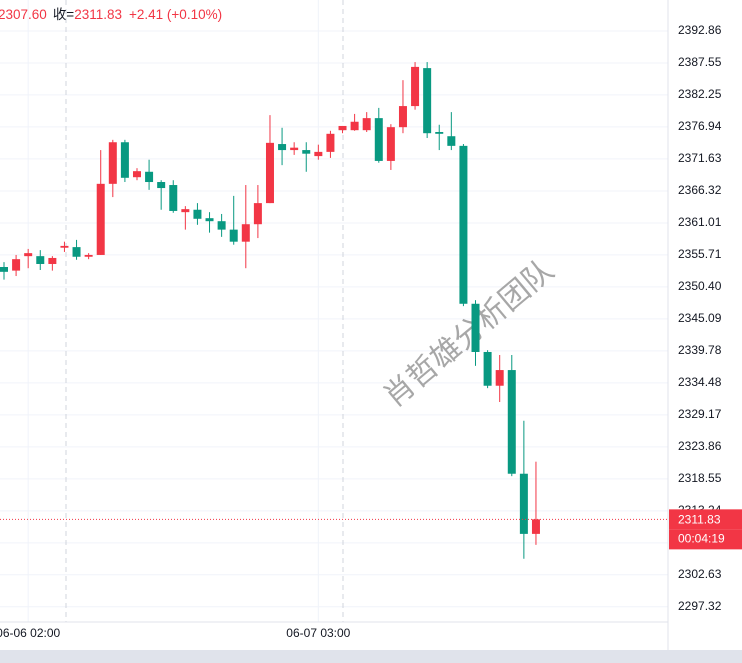 This screenshot has width=742, height=663. I want to click on y-tick-label: 2392.86, so click(700, 30).